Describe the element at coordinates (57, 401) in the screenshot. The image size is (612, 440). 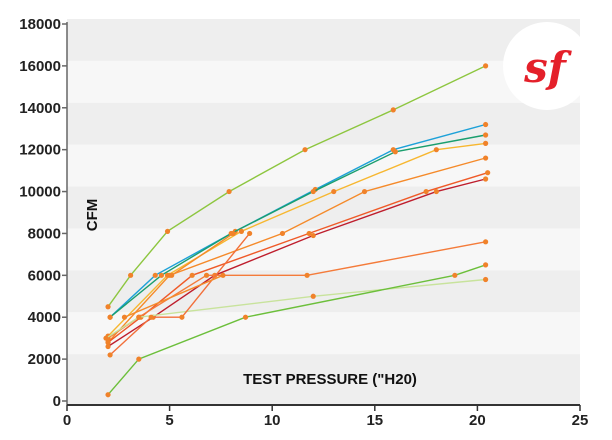
I see `y-tick-label: 0` at that location.